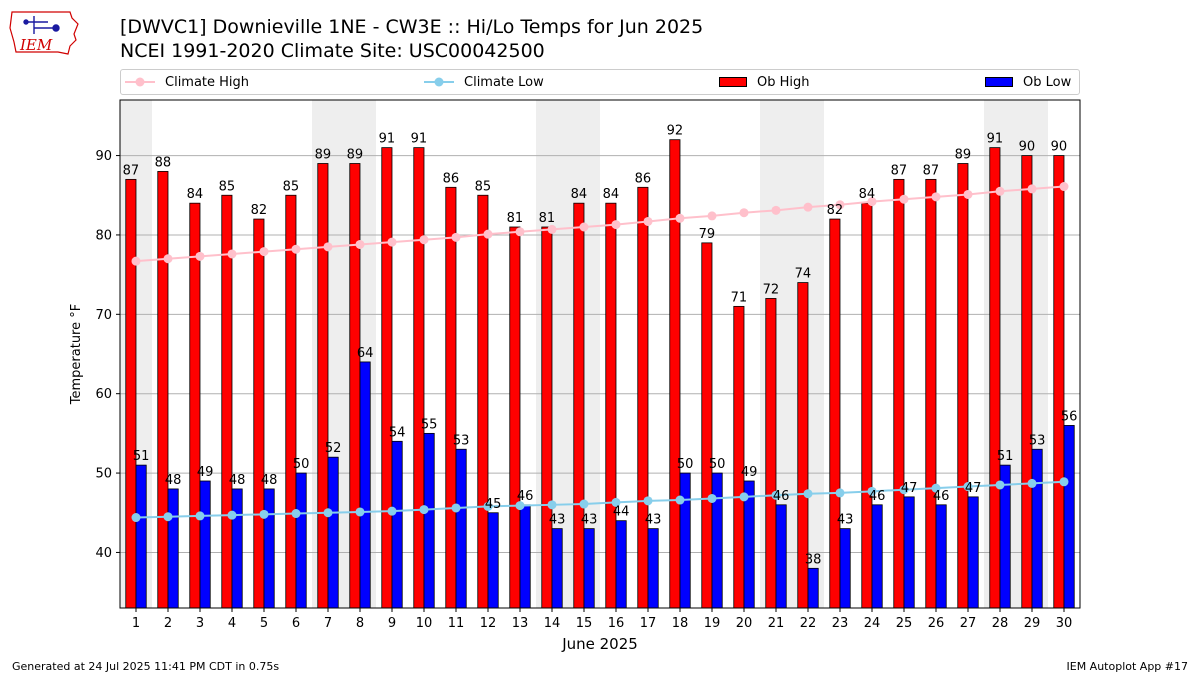  I want to click on ob-low-data-label: 47, so click(909, 488).